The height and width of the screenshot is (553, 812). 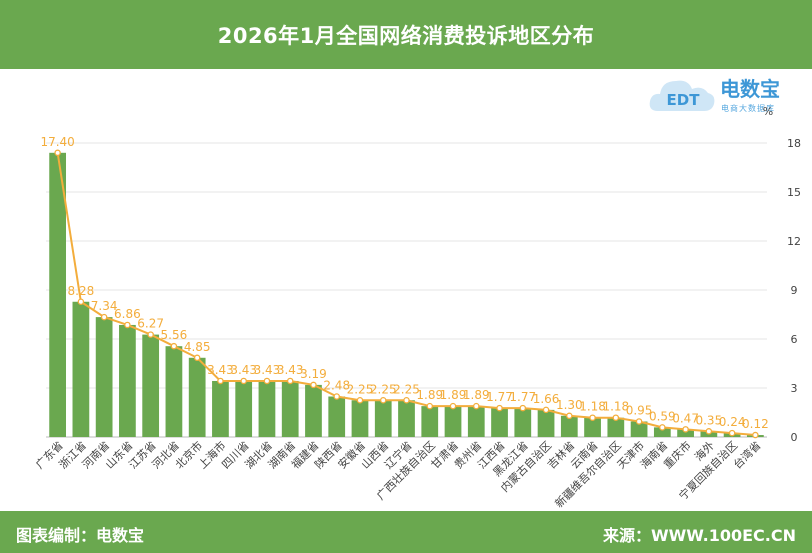 I want to click on brand-logo: EDT 电数宝 电商大数据库, so click(x=728, y=94).